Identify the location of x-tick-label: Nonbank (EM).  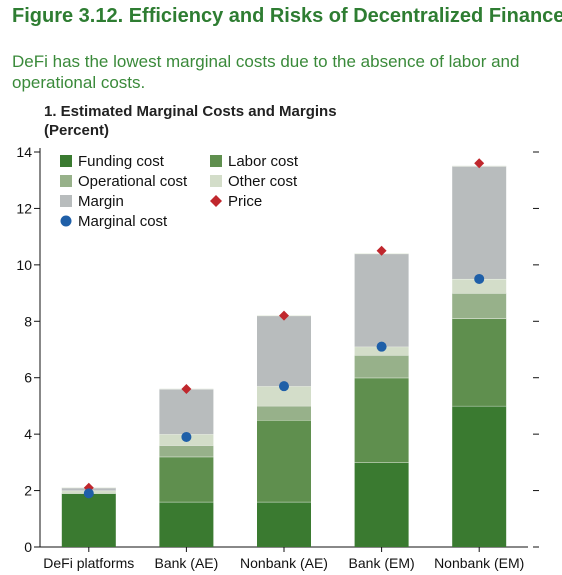
(479, 563).